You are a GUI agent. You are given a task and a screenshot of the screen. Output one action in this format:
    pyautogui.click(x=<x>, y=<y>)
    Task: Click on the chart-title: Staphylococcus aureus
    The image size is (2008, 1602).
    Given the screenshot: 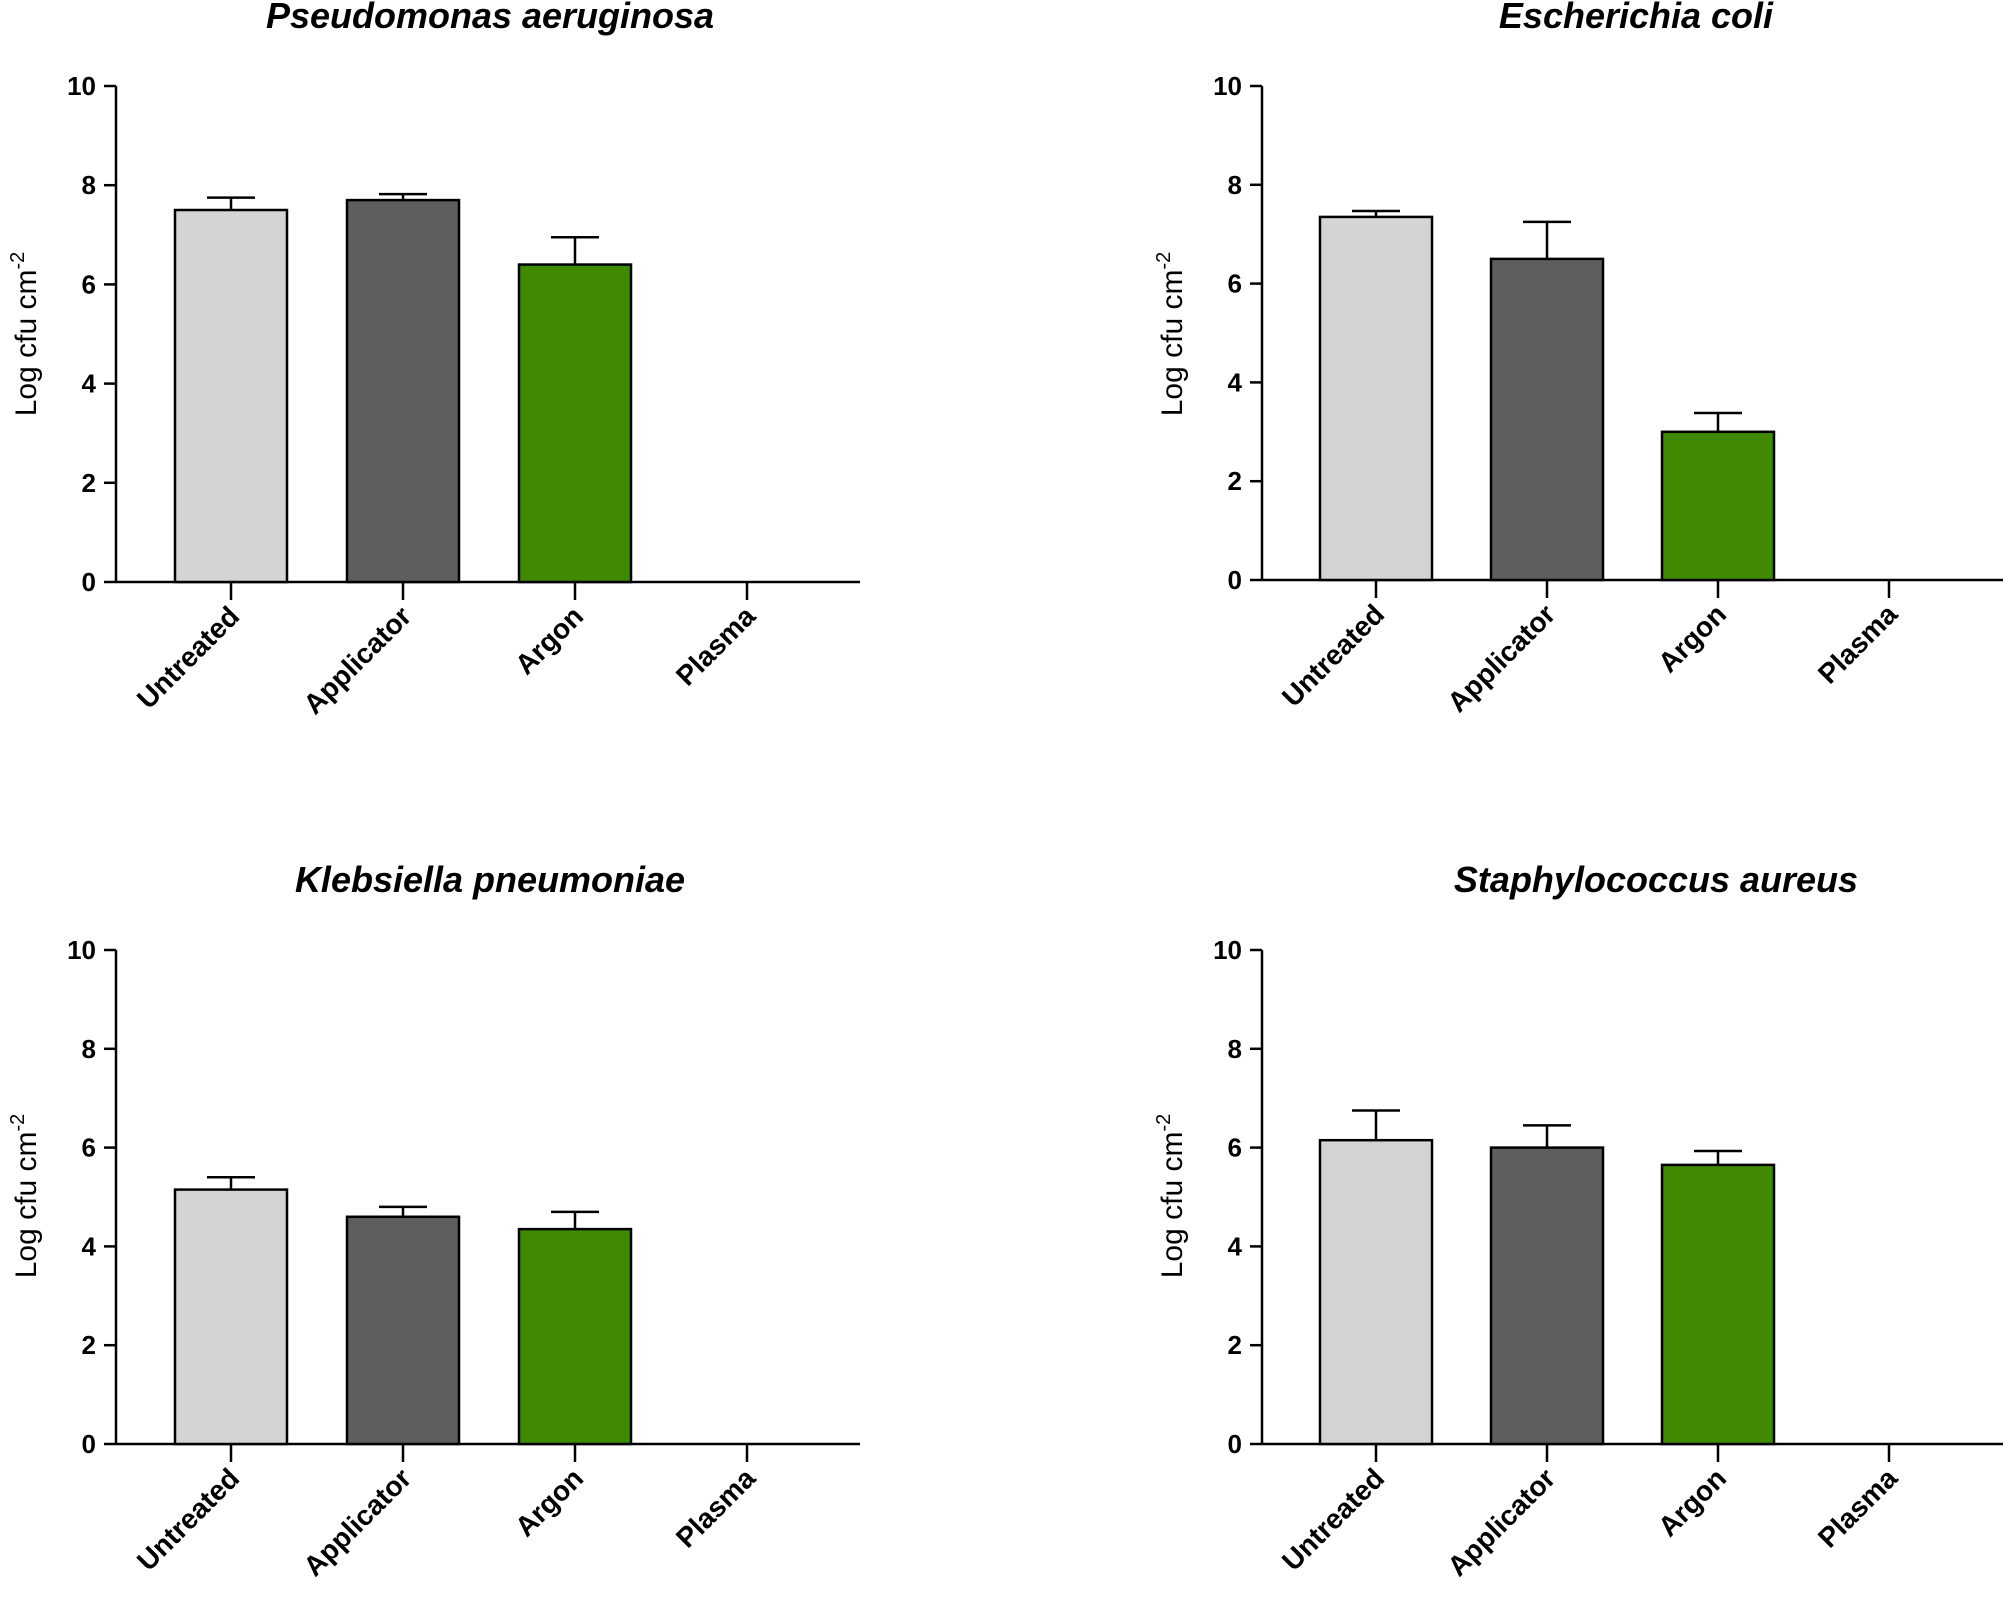 What is the action you would take?
    pyautogui.click(x=1656, y=879)
    